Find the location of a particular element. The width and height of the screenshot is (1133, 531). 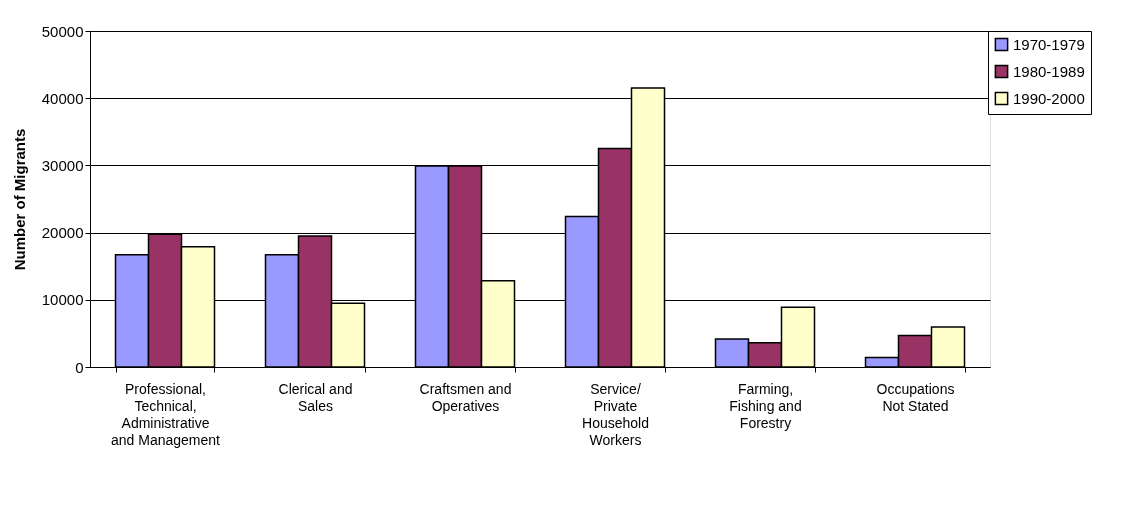

y-tick-label: 10000 is located at coordinates (62, 300).